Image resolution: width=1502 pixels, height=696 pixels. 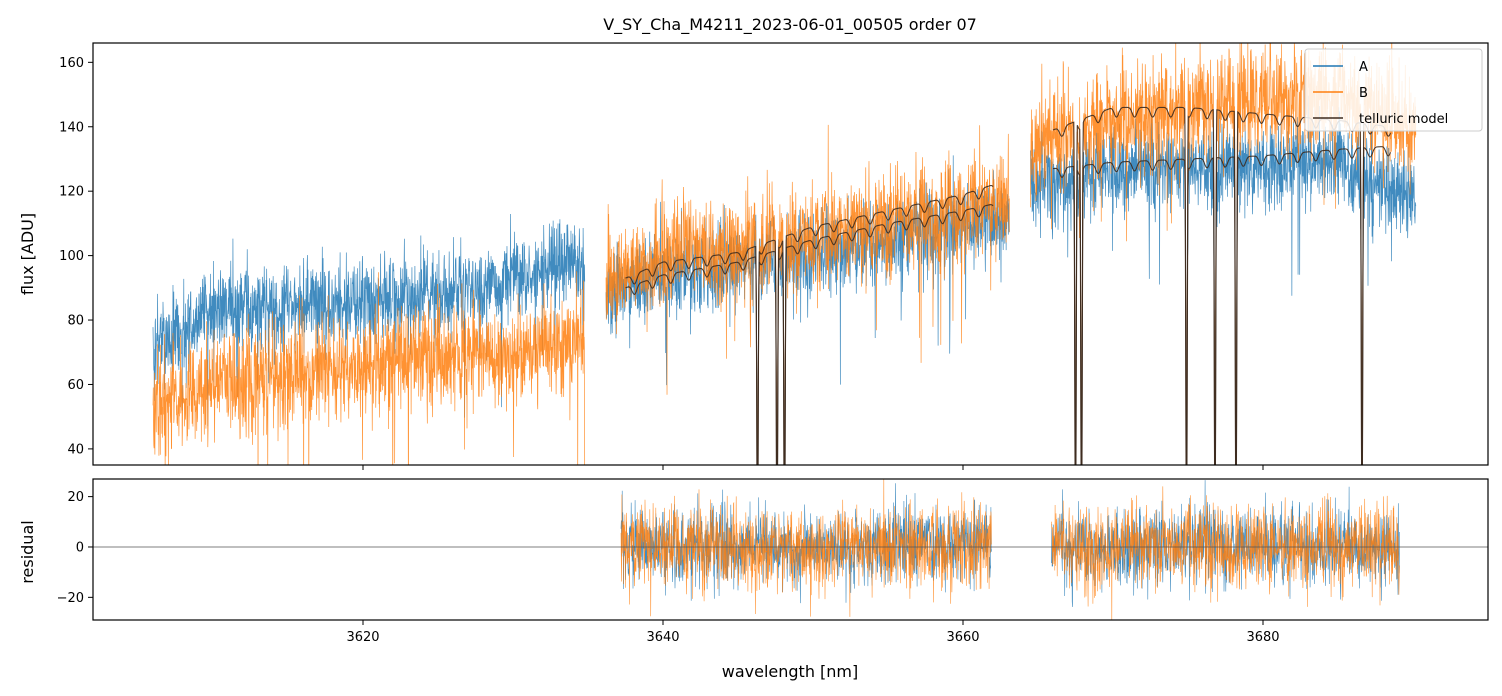 What do you see at coordinates (1403, 119) in the screenshot?
I see `legend-label-telluric: telluric model` at bounding box center [1403, 119].